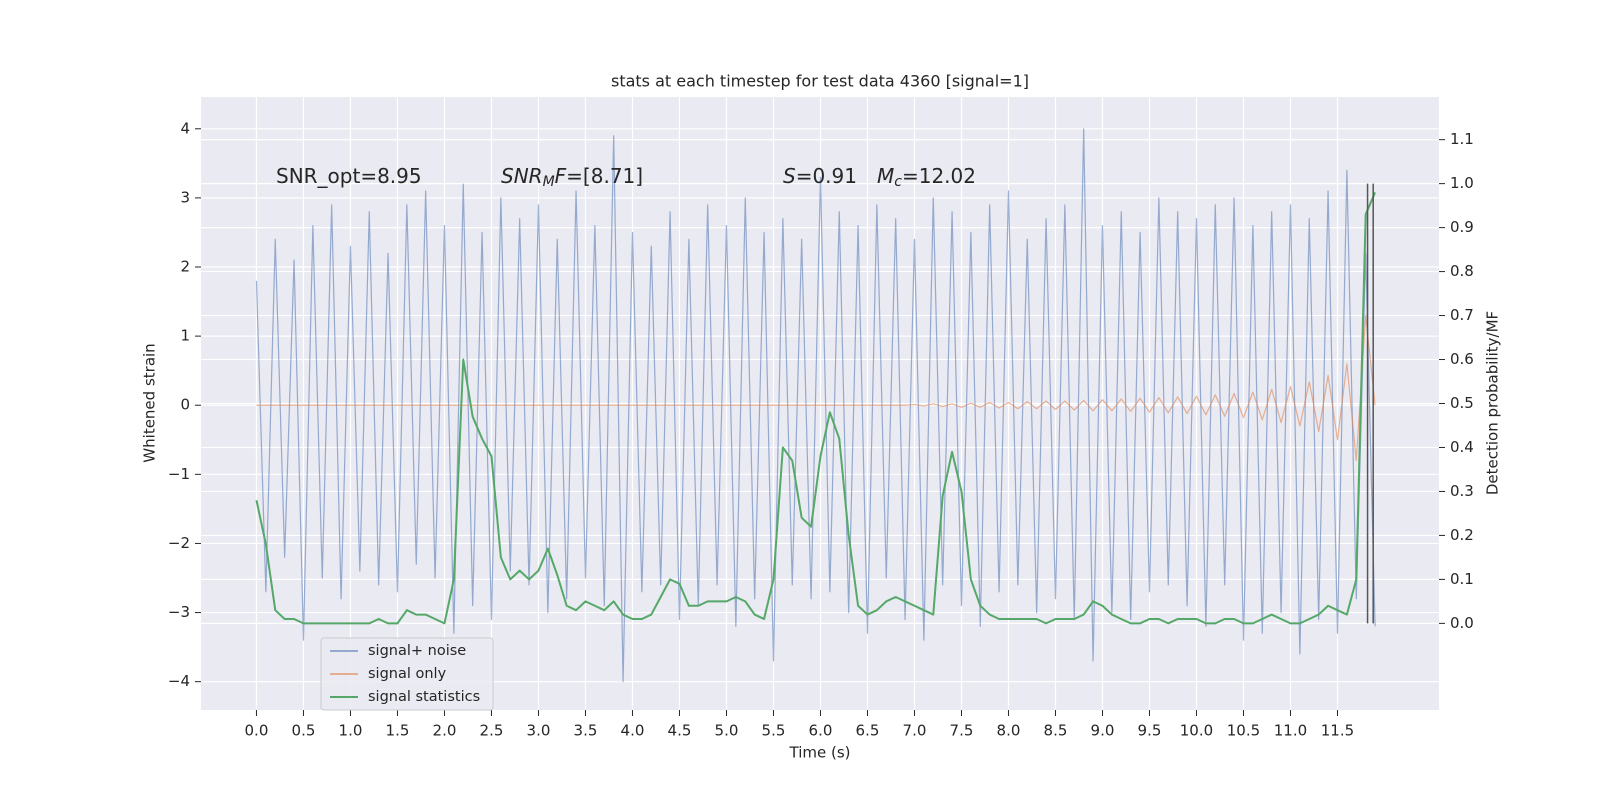  What do you see at coordinates (1009, 731) in the screenshot?
I see `x-tick-label: 8.0` at bounding box center [1009, 731].